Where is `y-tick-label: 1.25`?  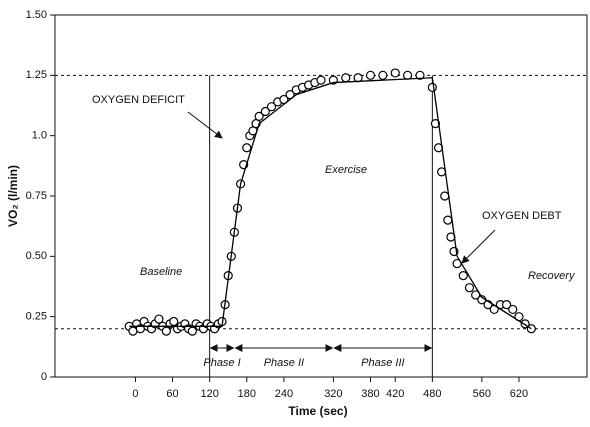 y-tick-label: 1.25 is located at coordinates (36, 75).